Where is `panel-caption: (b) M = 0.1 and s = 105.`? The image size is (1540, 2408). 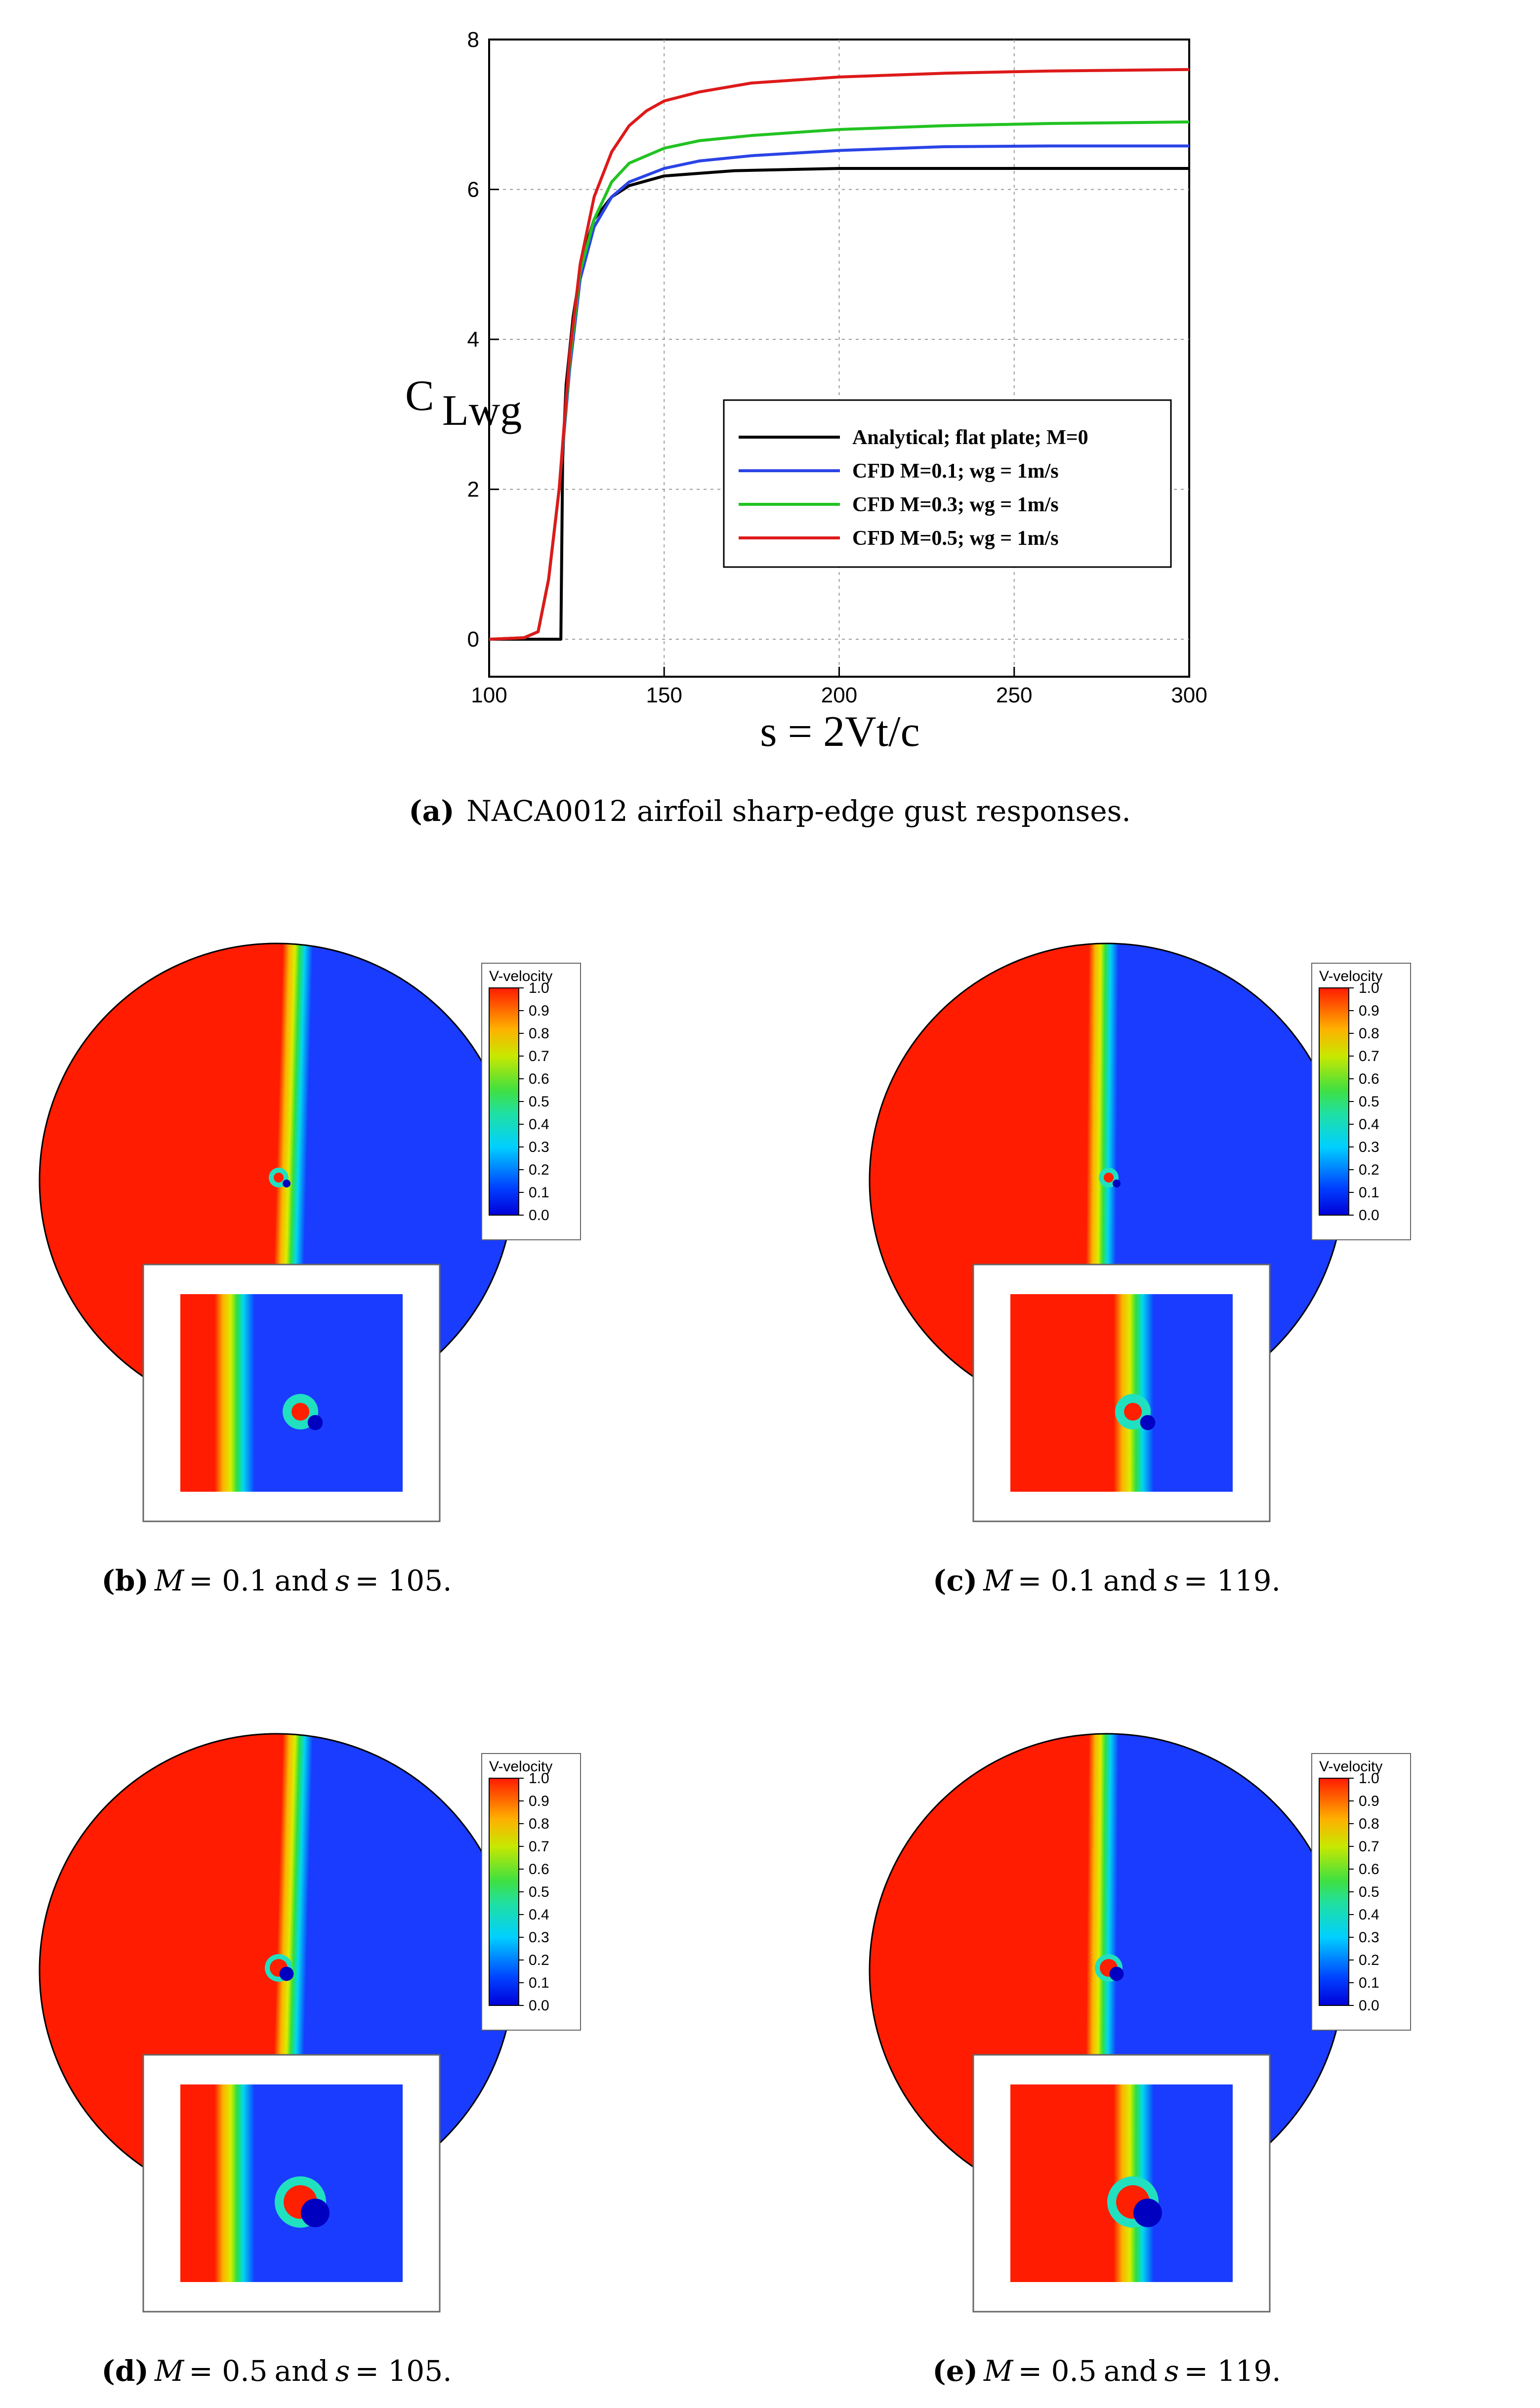
panel-caption: (b) M = 0.1 and s = 105. is located at coordinates (276, 1581).